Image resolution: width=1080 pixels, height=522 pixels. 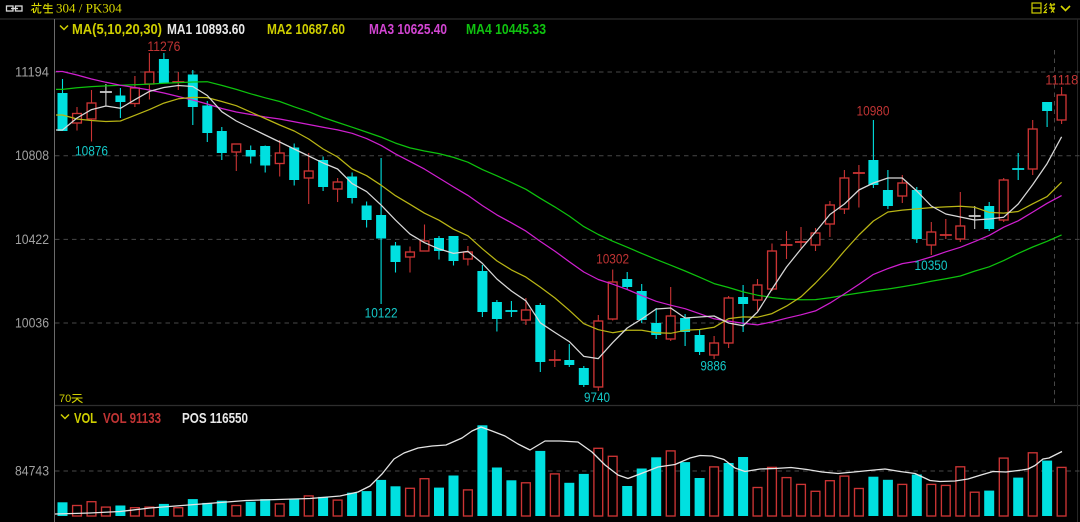 I want to click on svg-text: 304 / PK304, so click(x=89, y=8).